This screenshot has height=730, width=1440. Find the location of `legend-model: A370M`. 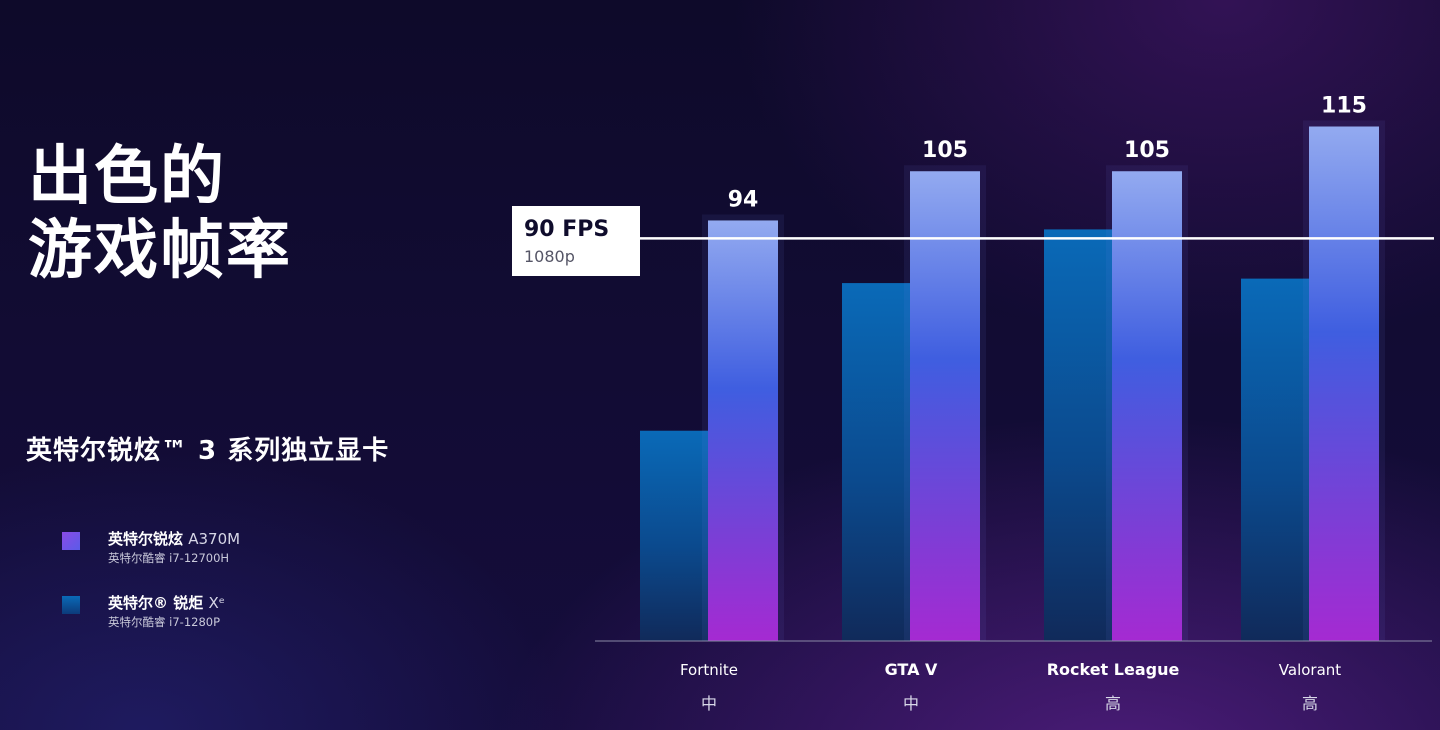

legend-model: A370M is located at coordinates (214, 539).